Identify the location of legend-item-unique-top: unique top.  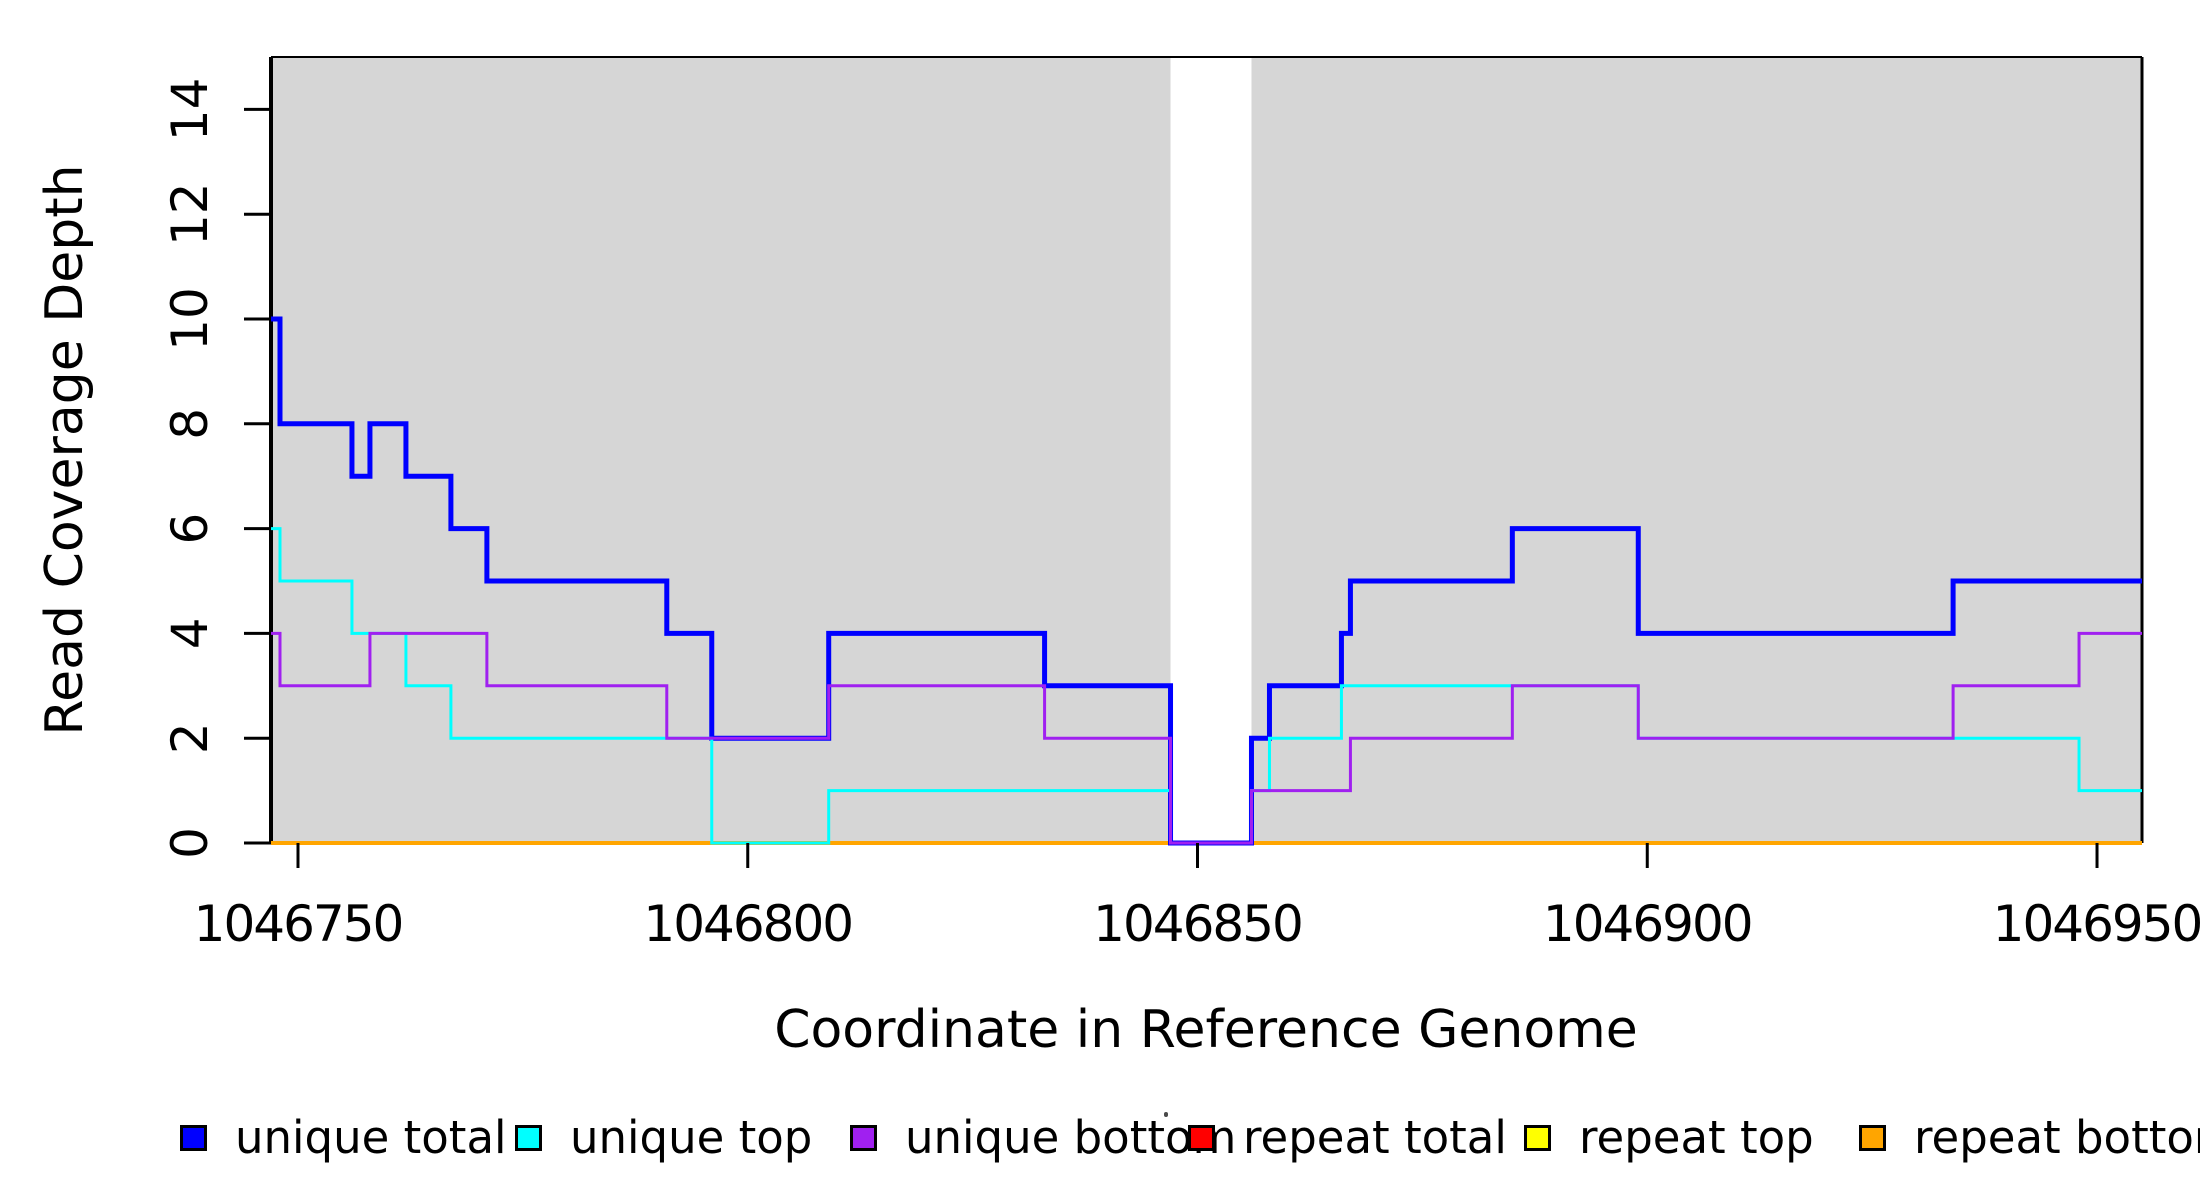
(663, 1138).